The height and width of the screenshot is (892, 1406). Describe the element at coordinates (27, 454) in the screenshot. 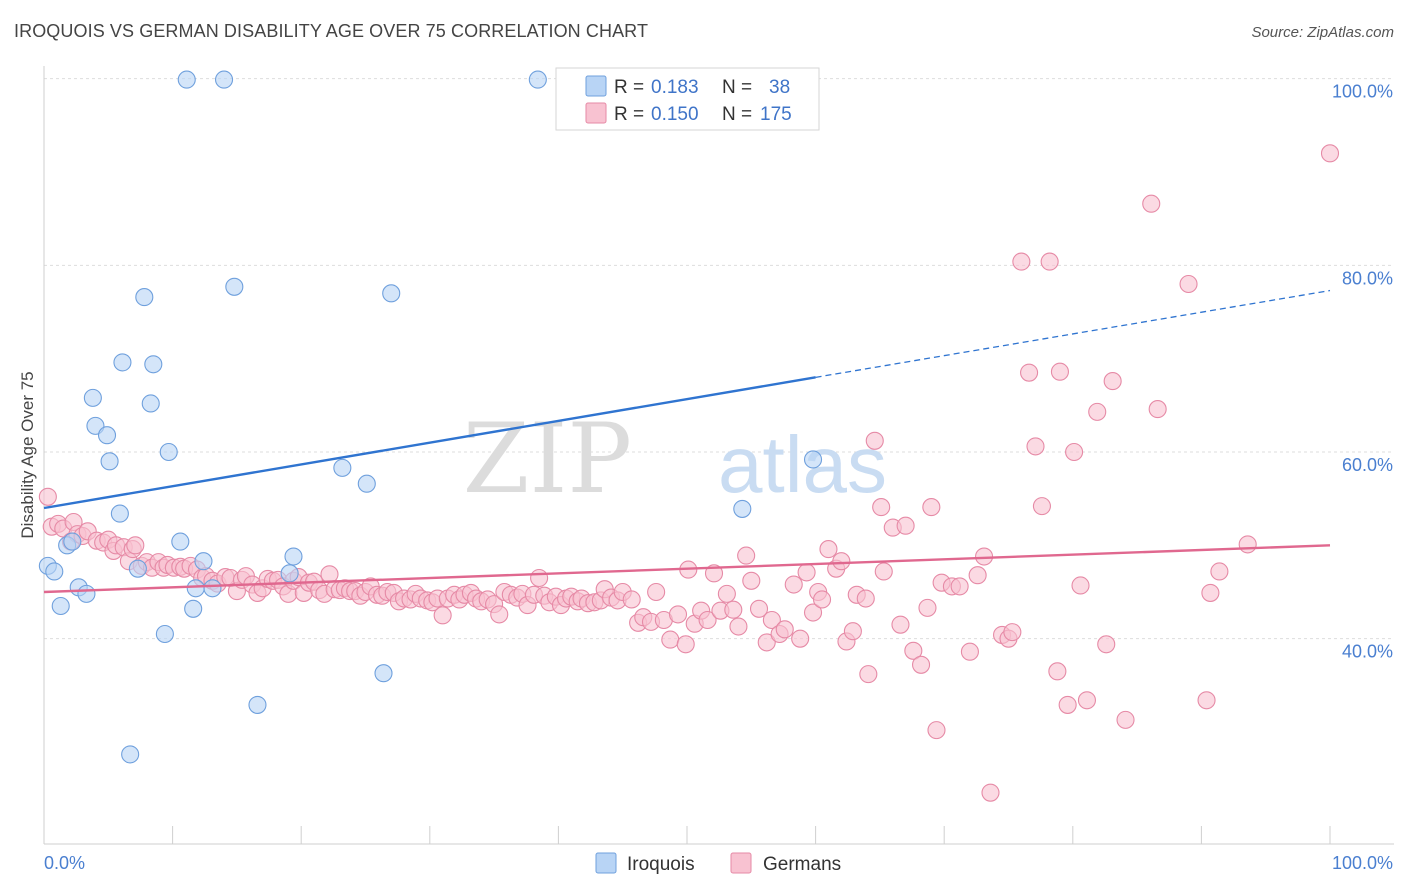

I see `y-axis-label: Disability Age Over 75` at that location.